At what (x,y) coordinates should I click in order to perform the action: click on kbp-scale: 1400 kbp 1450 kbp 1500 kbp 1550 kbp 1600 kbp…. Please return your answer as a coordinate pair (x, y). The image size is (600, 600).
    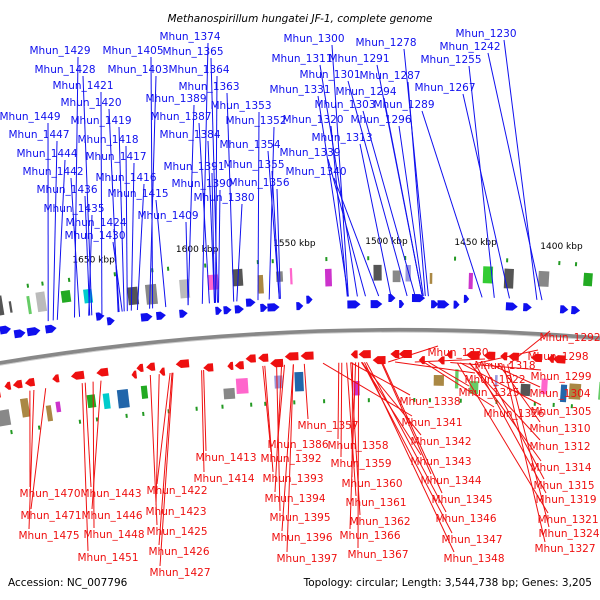
    Looking at the image, I should click on (327, 251).